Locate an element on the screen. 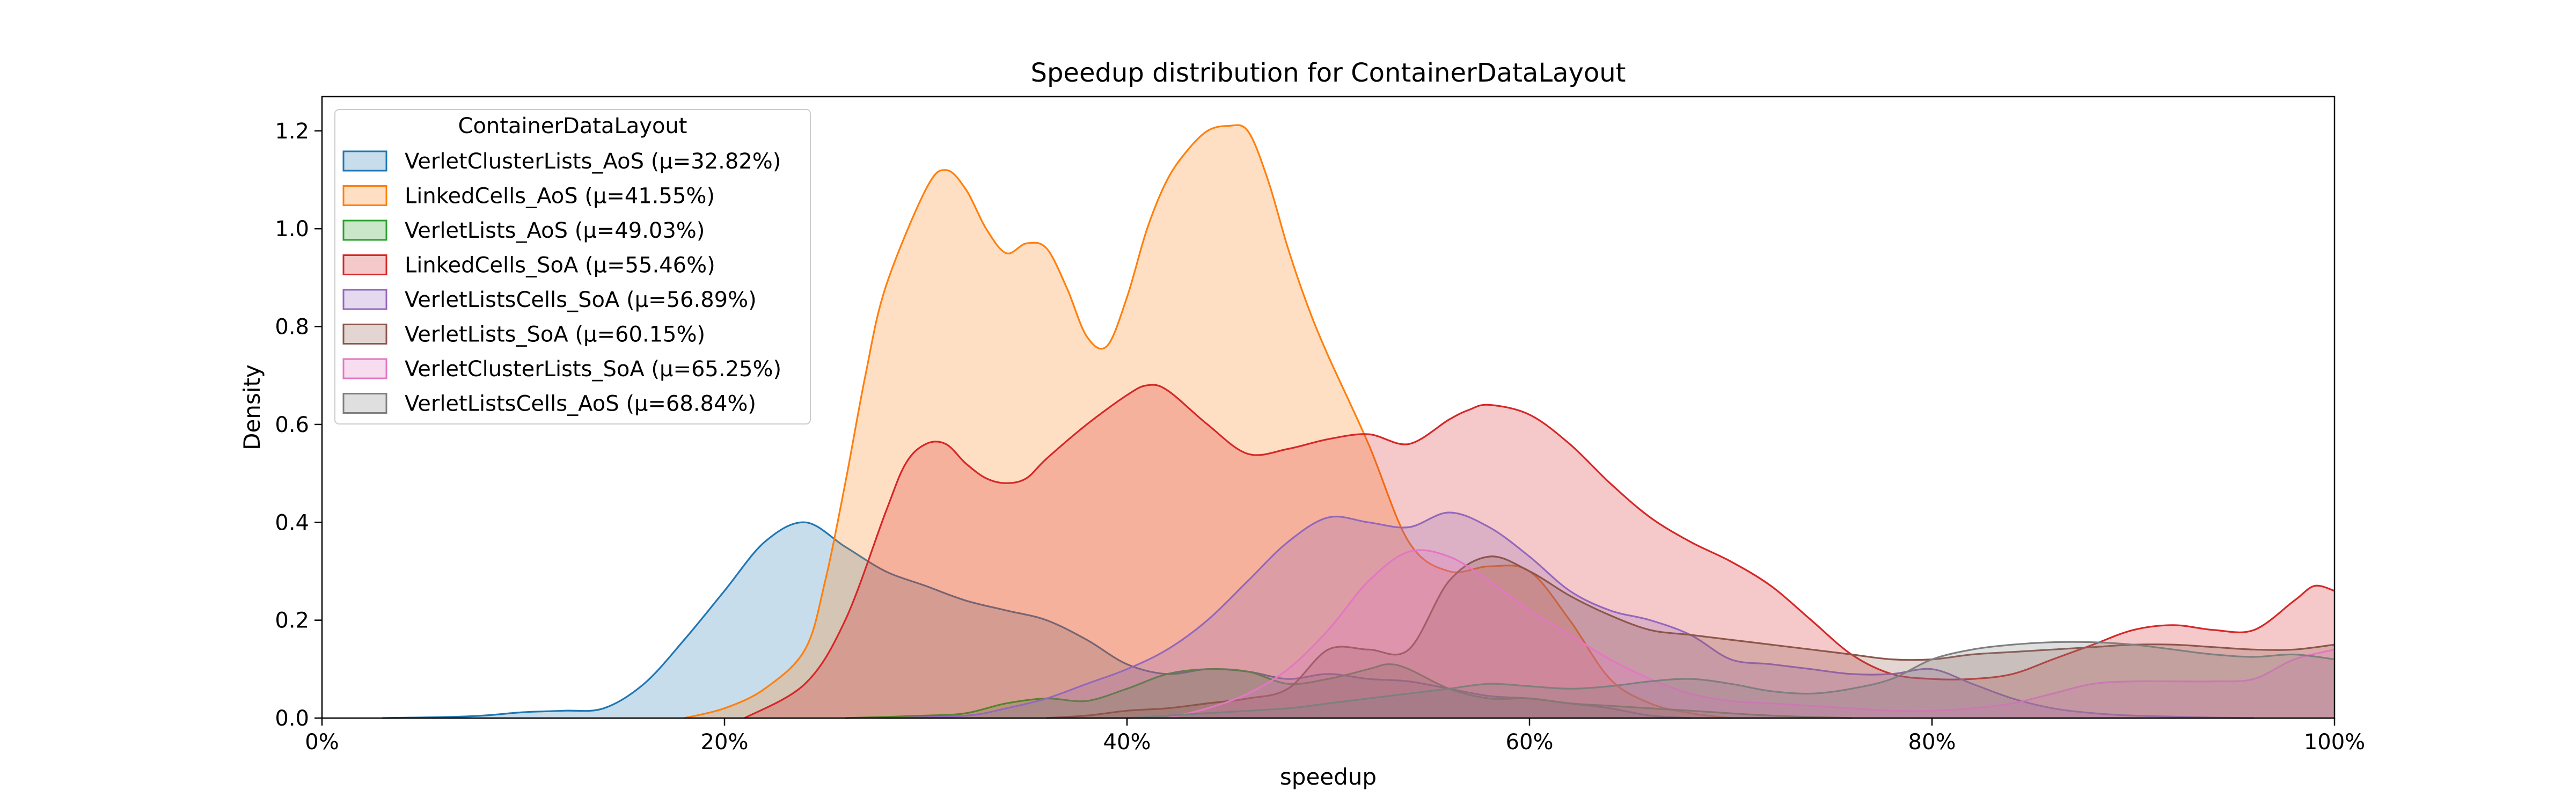 The width and height of the screenshot is (2576, 805). legend-box is located at coordinates (572, 267).